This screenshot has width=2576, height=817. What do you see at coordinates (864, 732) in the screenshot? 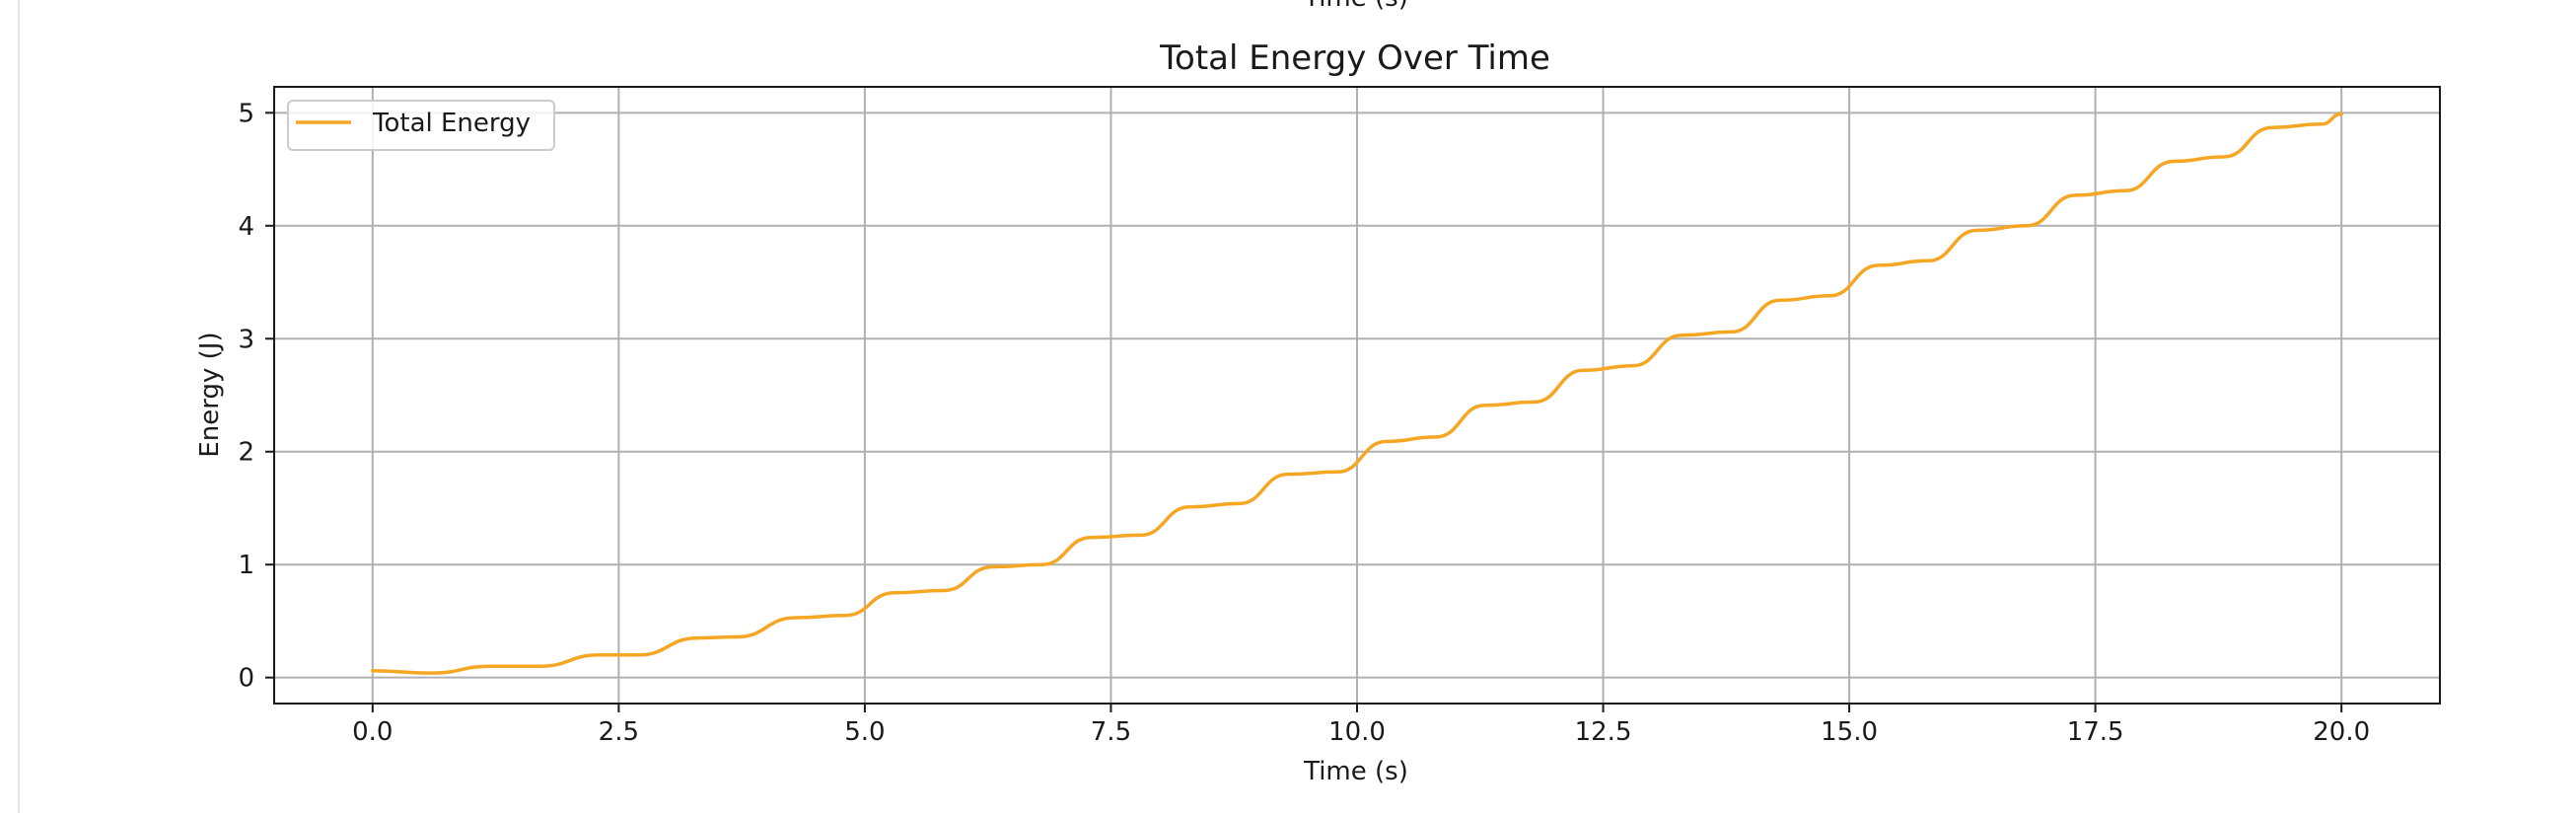
I see `x-tick-label: 5.0` at bounding box center [864, 732].